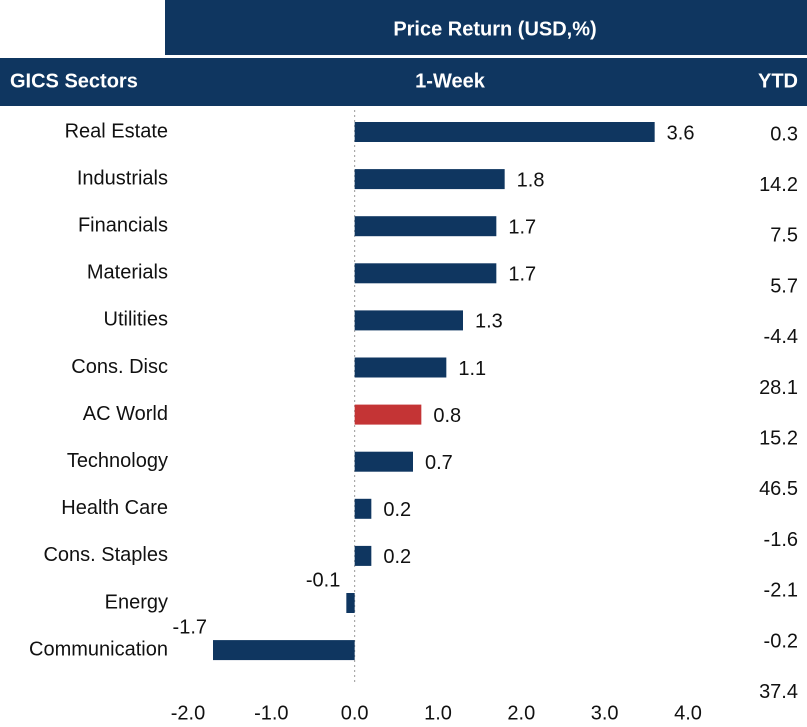 The height and width of the screenshot is (727, 807). What do you see at coordinates (447, 416) in the screenshot?
I see `data-label: 0.8` at bounding box center [447, 416].